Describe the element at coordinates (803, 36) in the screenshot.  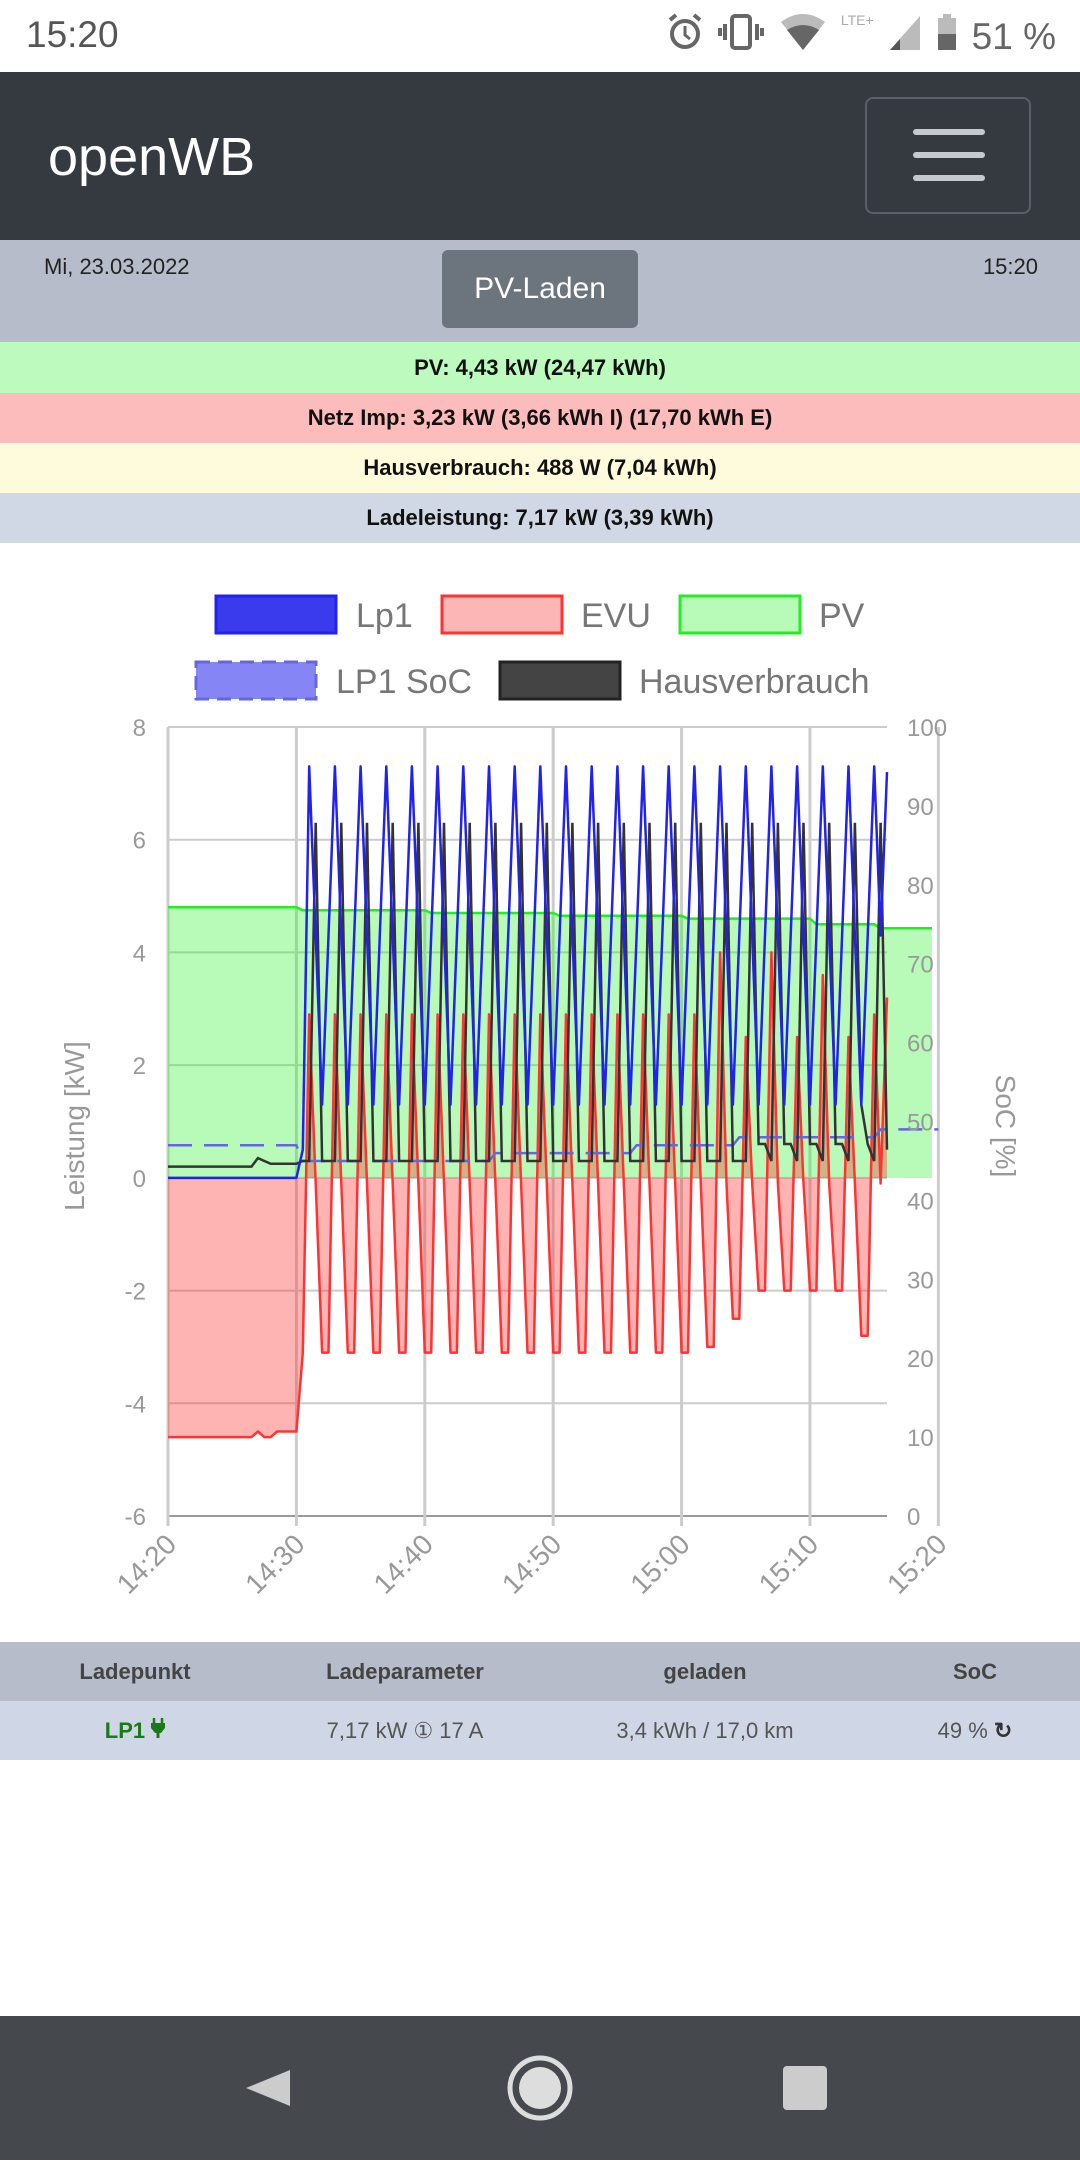
I see `wifi-icon` at that location.